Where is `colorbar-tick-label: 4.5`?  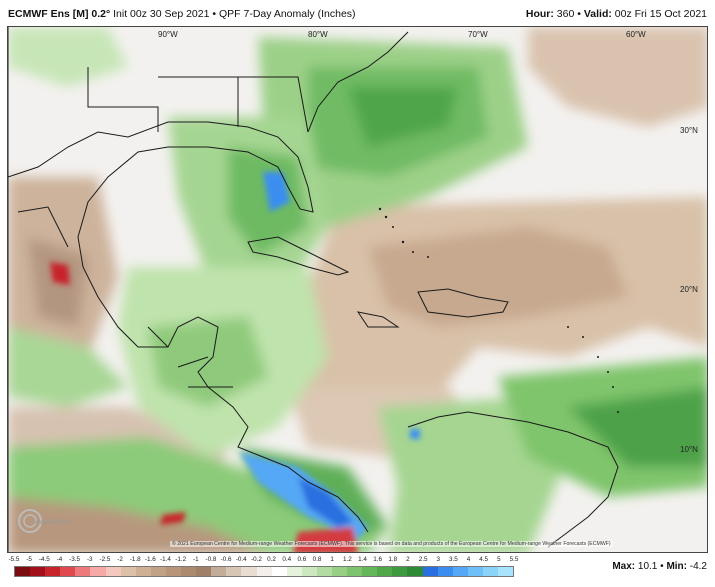
colorbar-tick-label: 4.5 is located at coordinates (484, 559).